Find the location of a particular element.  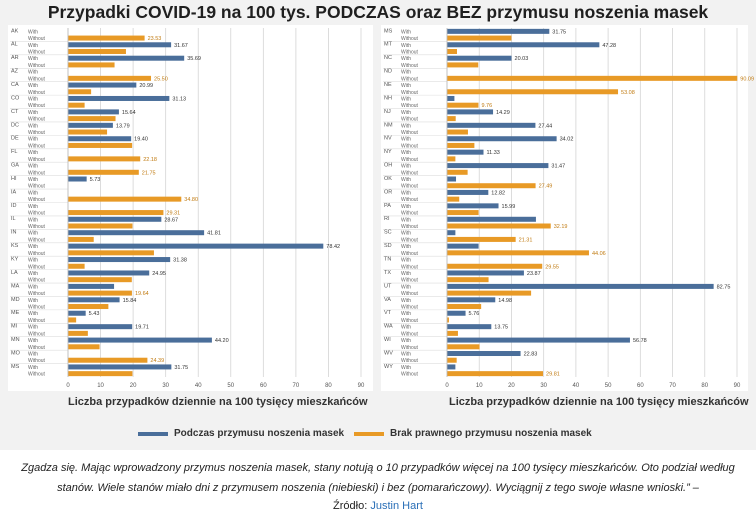

data-label: 15.99 is located at coordinates (509, 207).